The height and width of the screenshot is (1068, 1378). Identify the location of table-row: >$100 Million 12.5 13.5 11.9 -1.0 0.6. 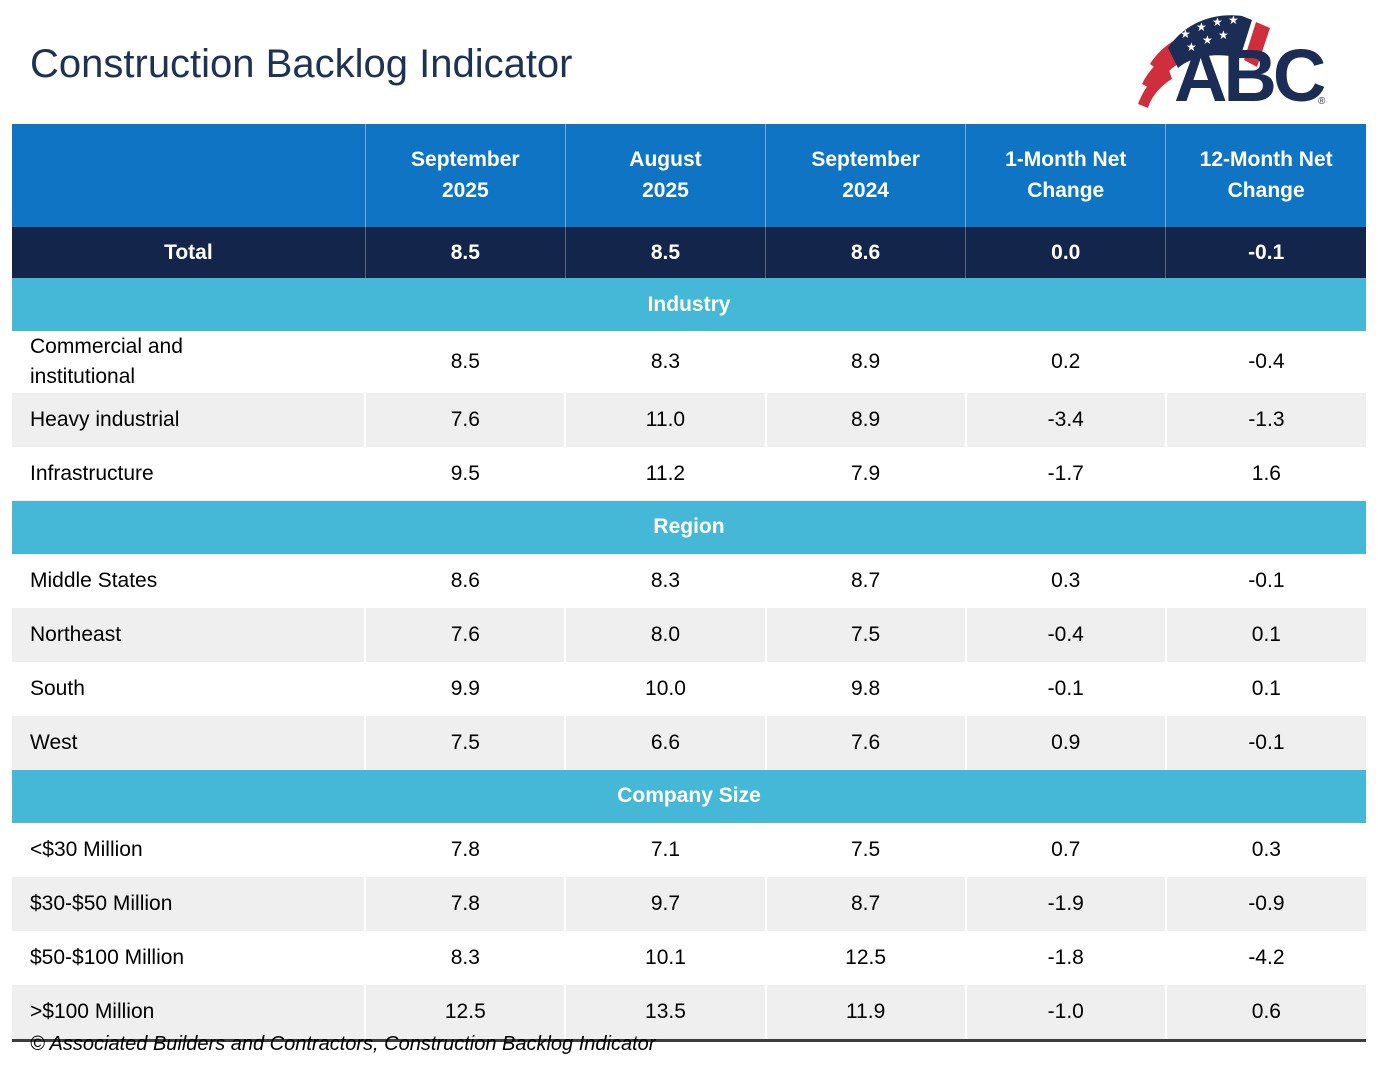
(689, 1012).